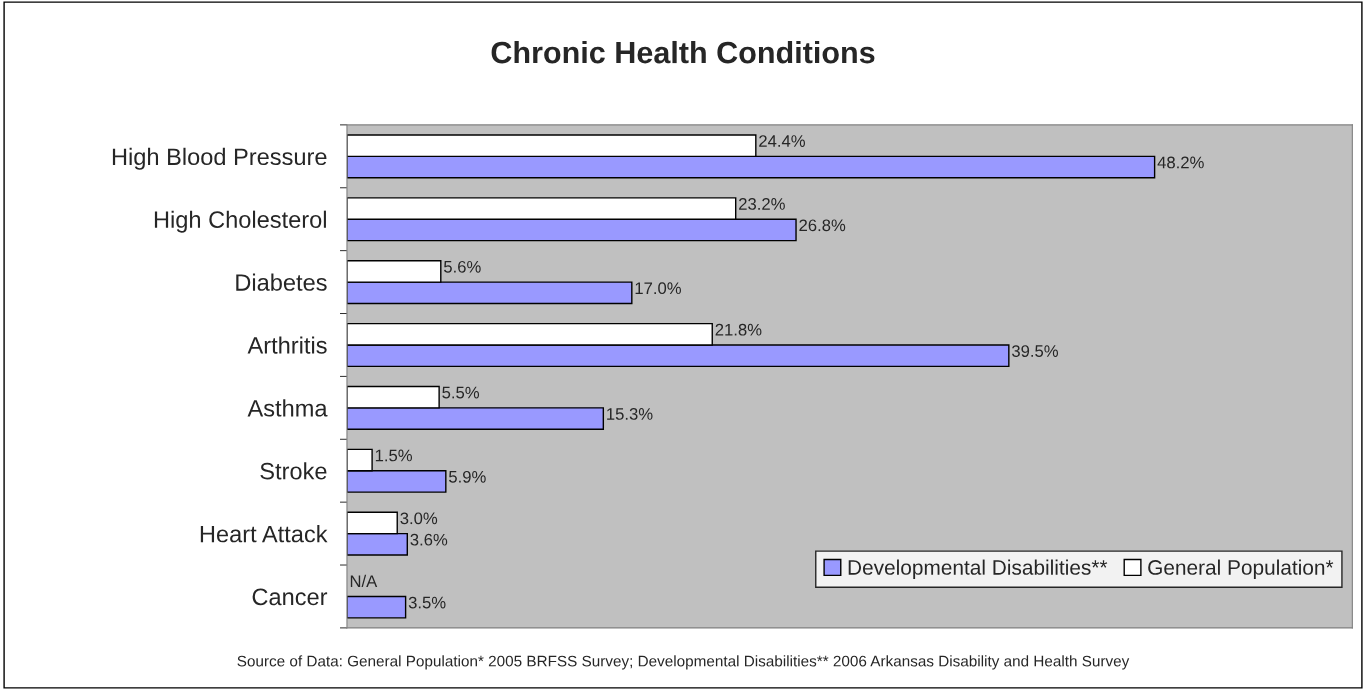  I want to click on bar, so click(376, 607).